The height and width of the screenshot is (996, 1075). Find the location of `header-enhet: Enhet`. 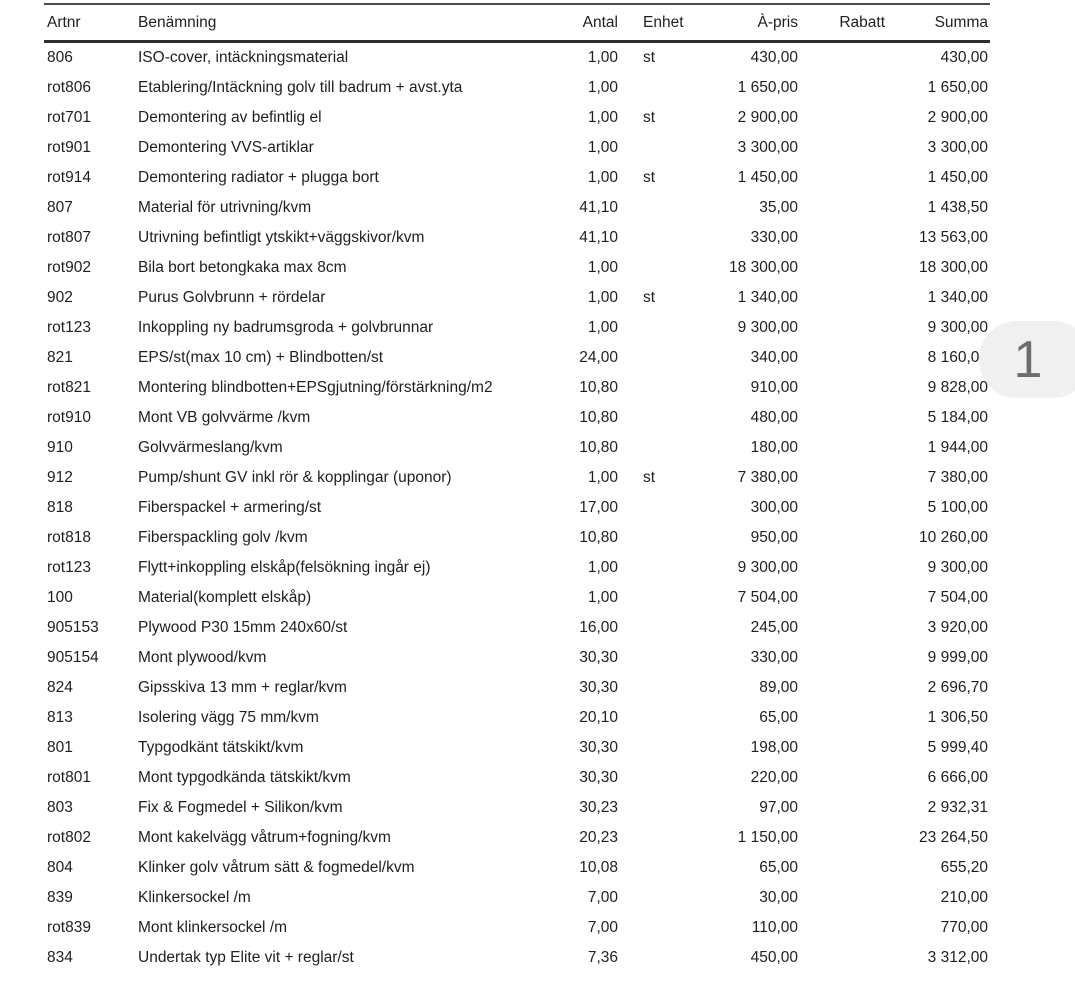

header-enhet: Enhet is located at coordinates (663, 22).